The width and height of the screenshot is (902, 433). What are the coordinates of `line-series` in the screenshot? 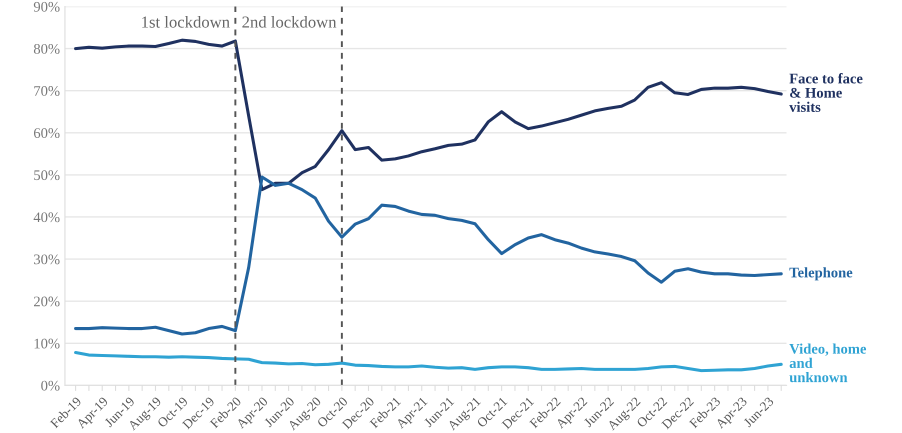 It's located at (428, 361).